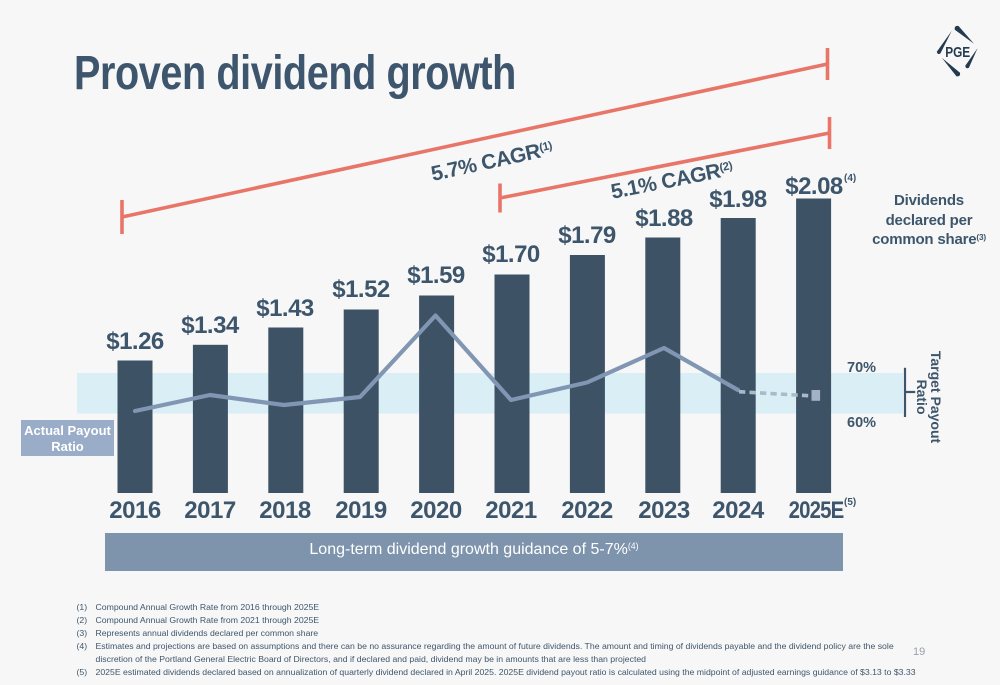  Describe the element at coordinates (957, 52) in the screenshot. I see `svg-text: PGE` at that location.